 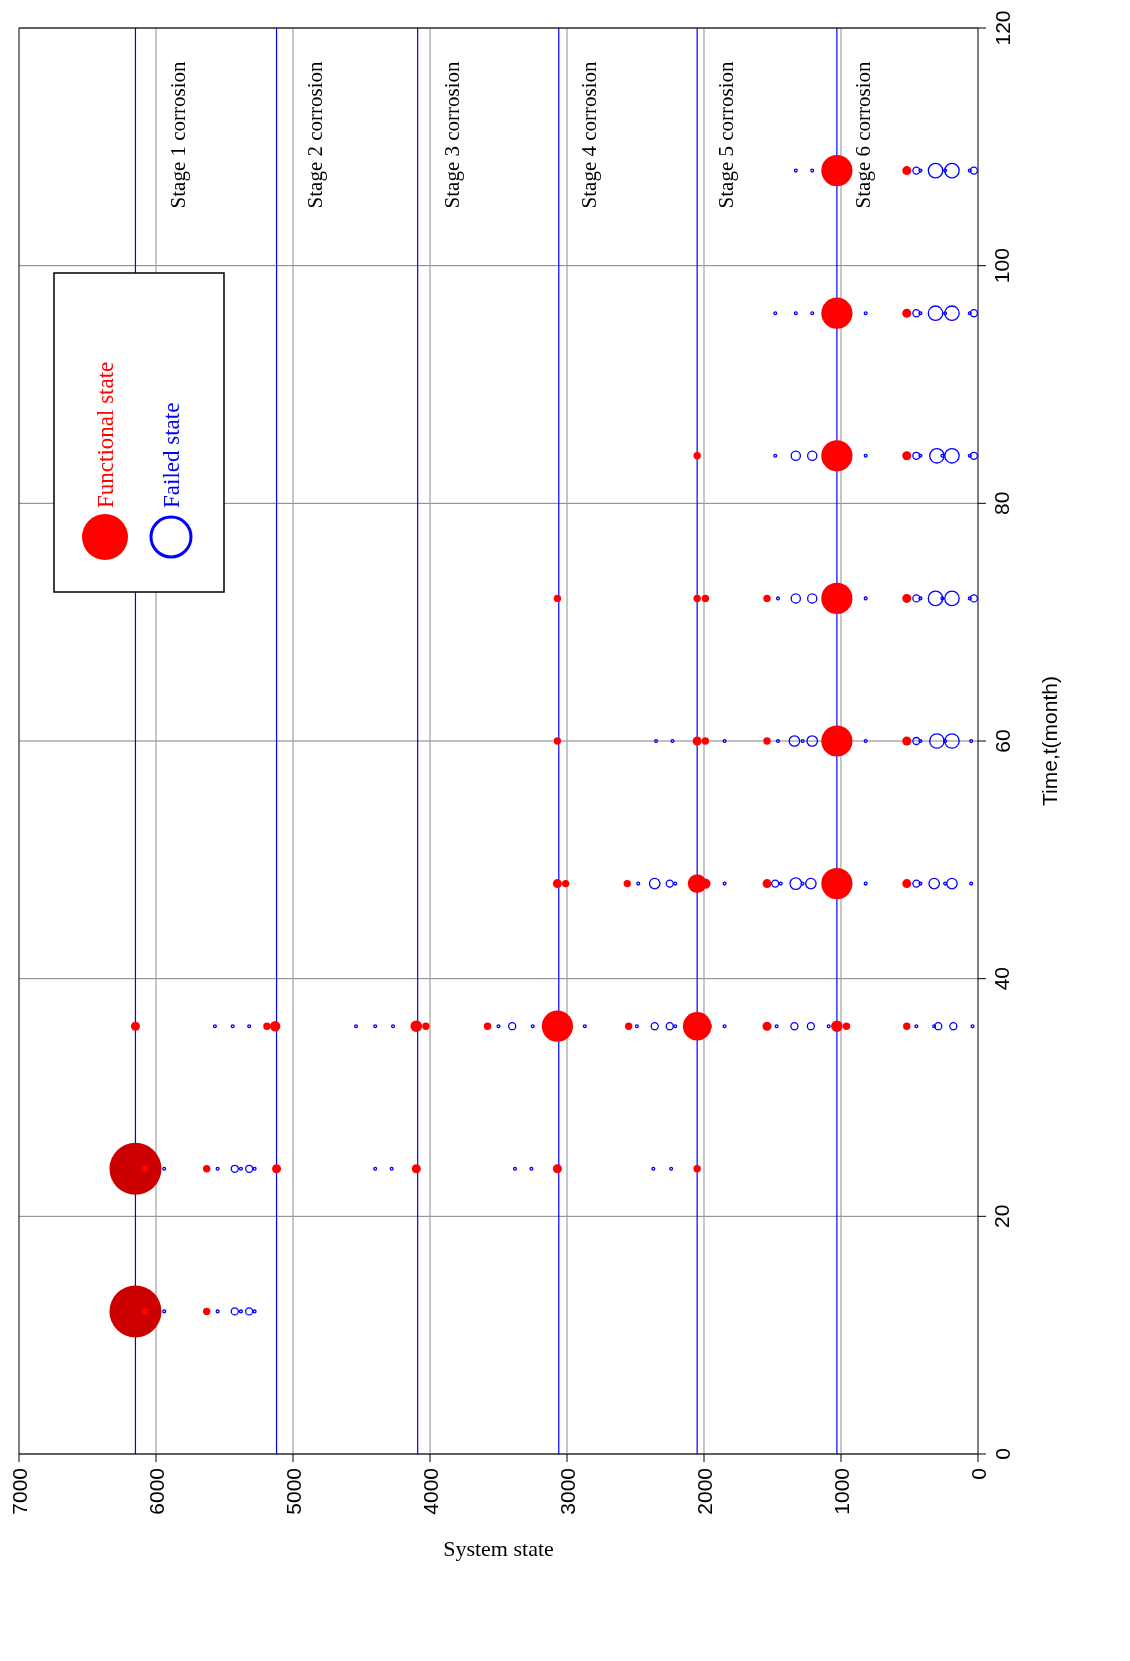 What do you see at coordinates (1050, 741) in the screenshot?
I see `y-axis-title: Time,t(month)` at bounding box center [1050, 741].